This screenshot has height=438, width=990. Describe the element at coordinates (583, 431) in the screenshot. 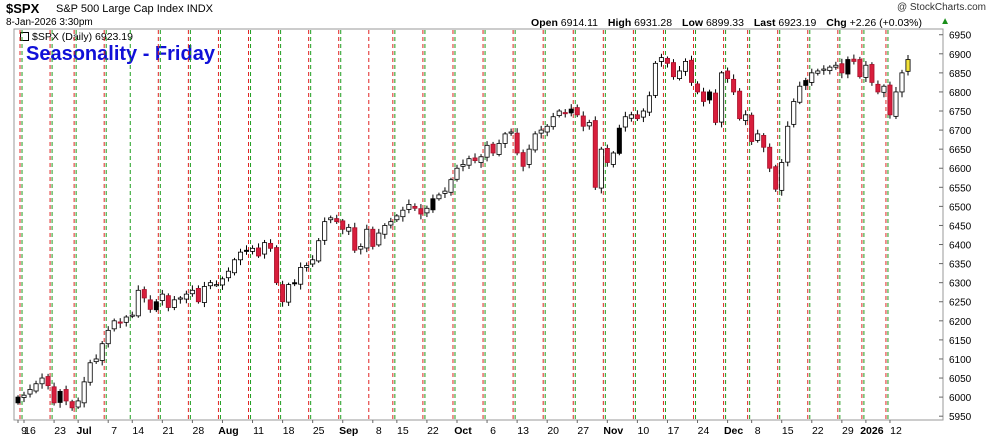

I see `x-tick-label: 27` at that location.